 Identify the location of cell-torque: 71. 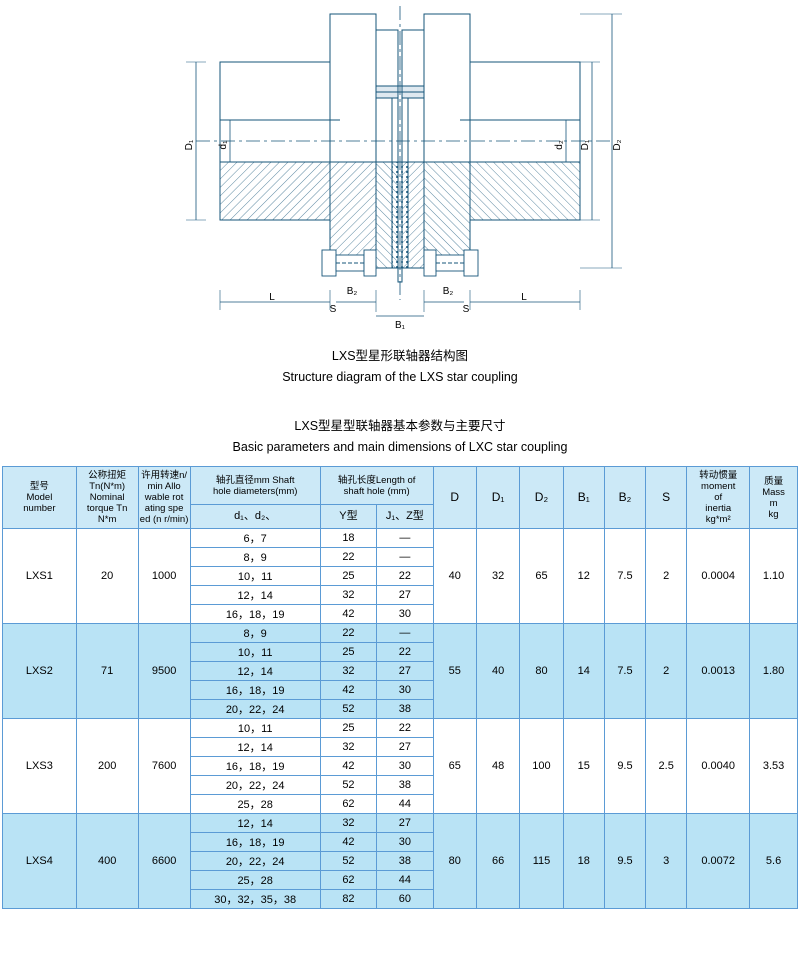
(107, 671).